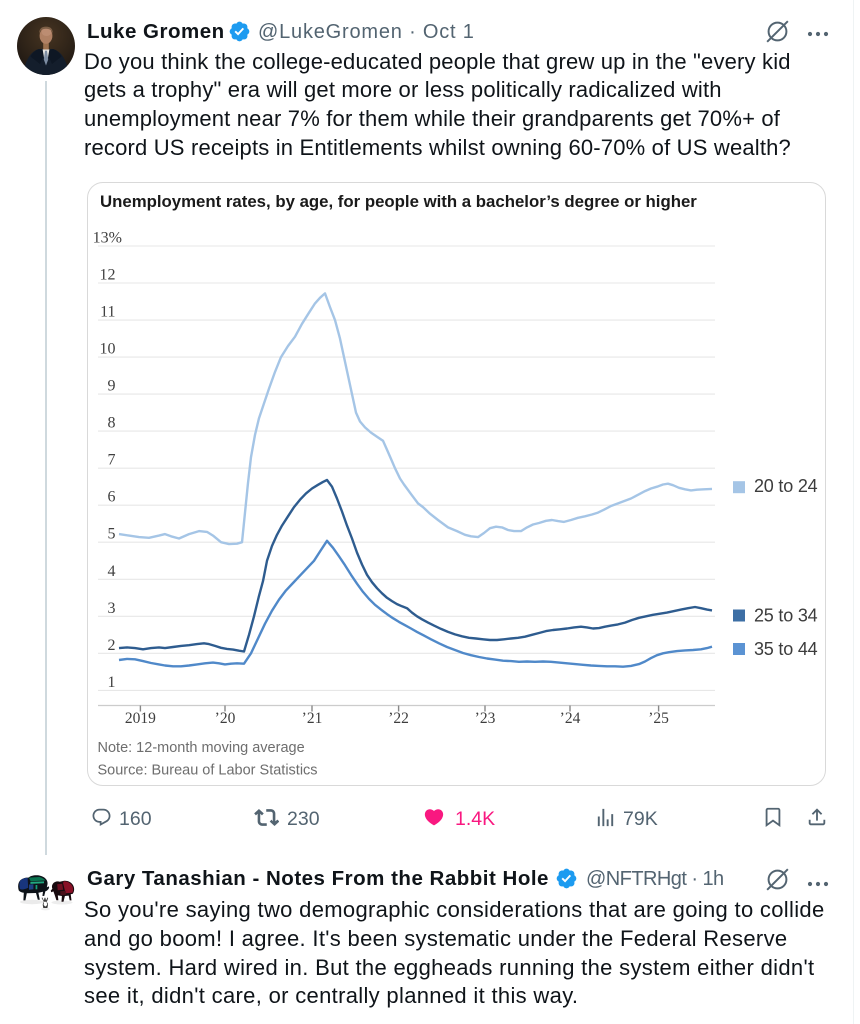  Describe the element at coordinates (570, 718) in the screenshot. I see `svg-text: ’24` at that location.